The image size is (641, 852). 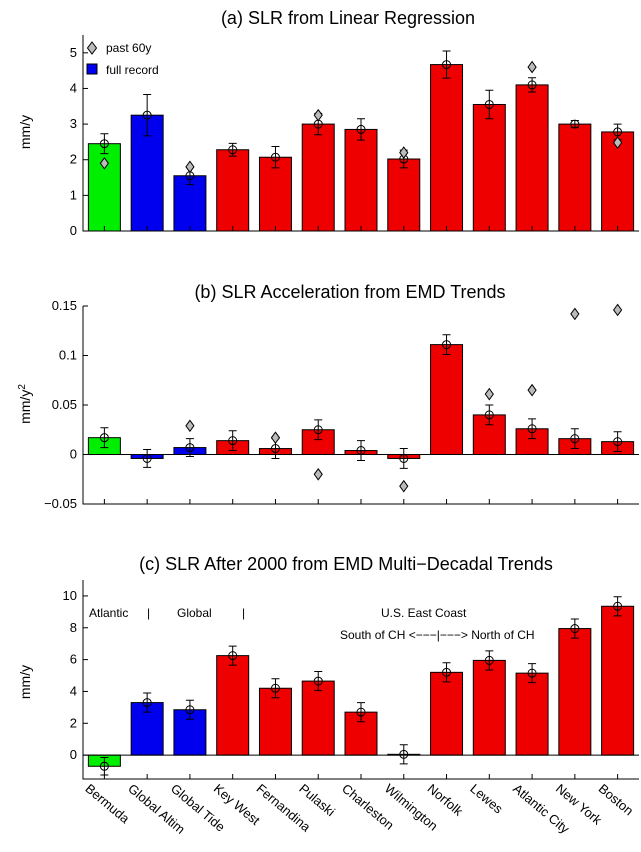 What do you see at coordinates (92, 48) in the screenshot?
I see `legend-diamond-marker` at bounding box center [92, 48].